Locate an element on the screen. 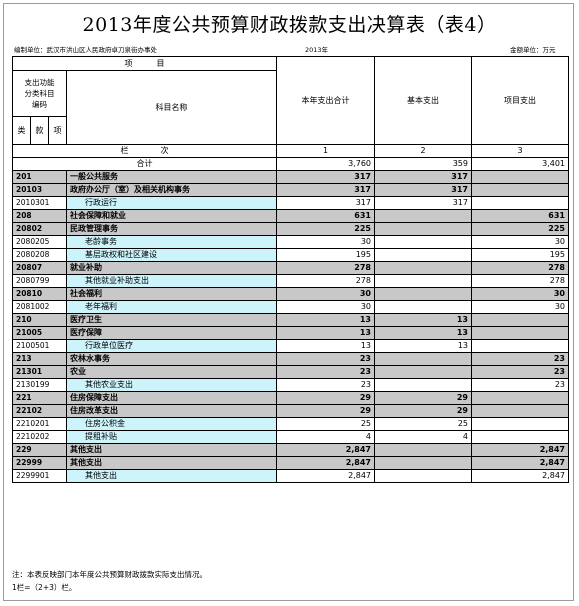  table-row: 20810 社会福利 30 30 is located at coordinates (290, 294).